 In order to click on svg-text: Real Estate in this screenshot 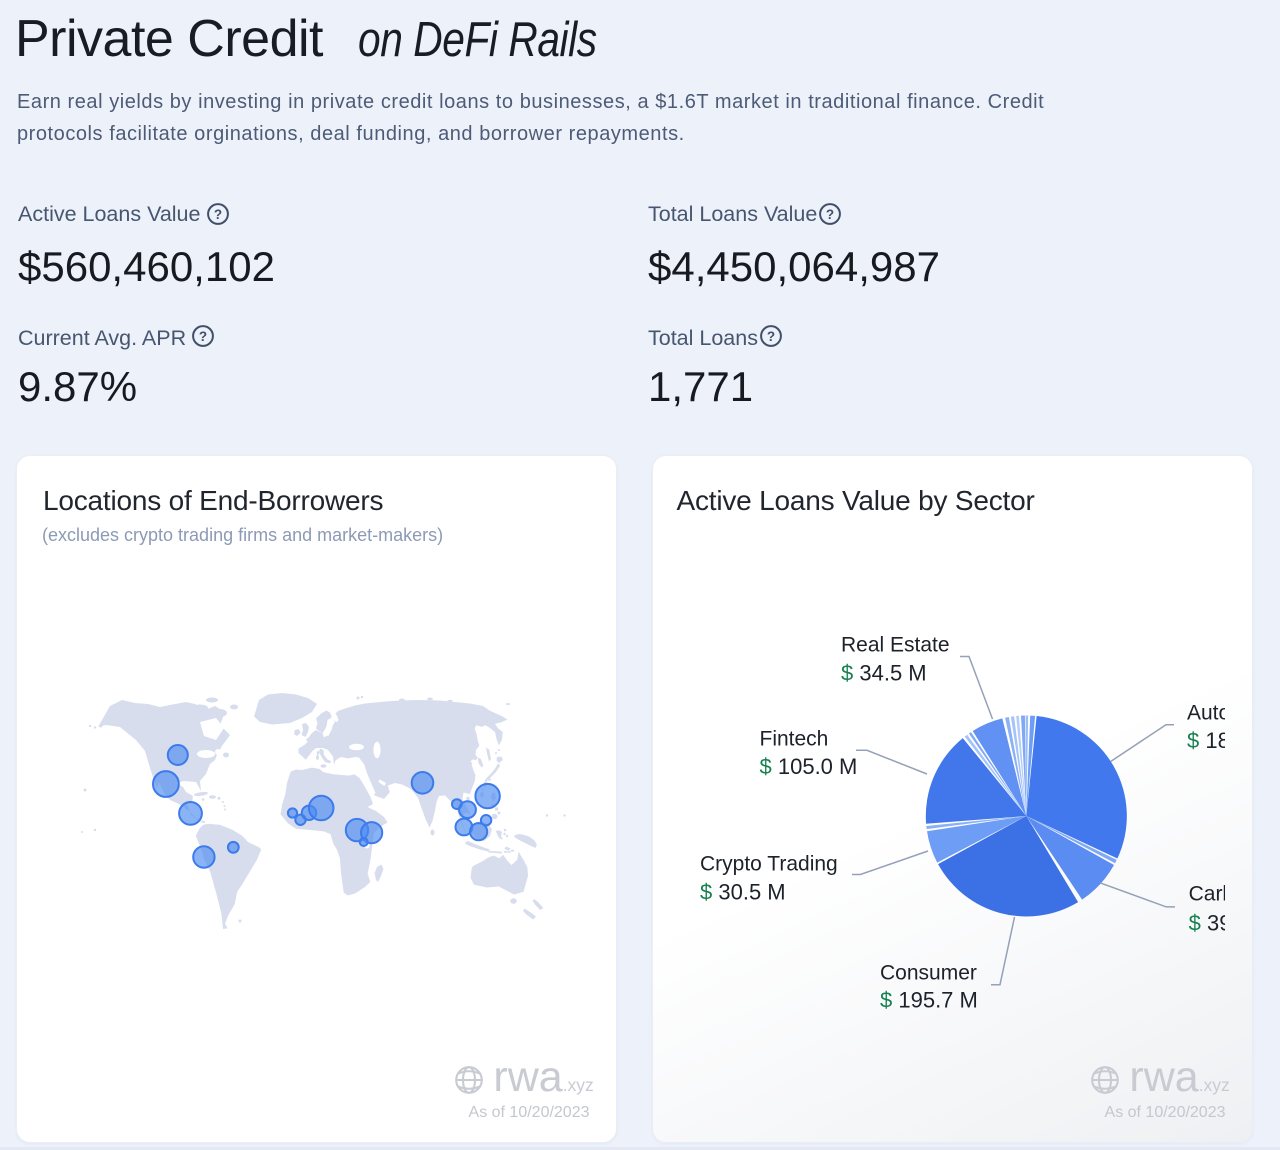, I will do `click(895, 645)`.